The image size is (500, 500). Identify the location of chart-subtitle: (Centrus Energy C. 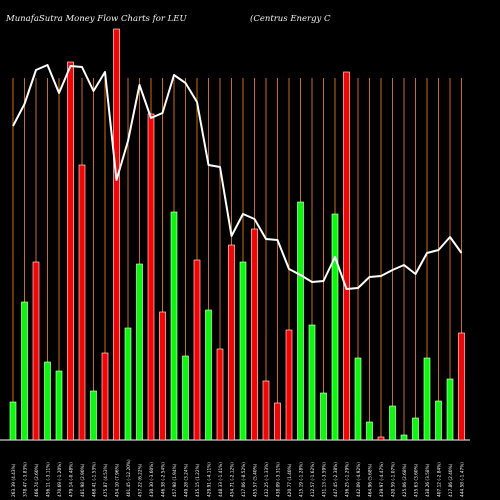
(290, 19).